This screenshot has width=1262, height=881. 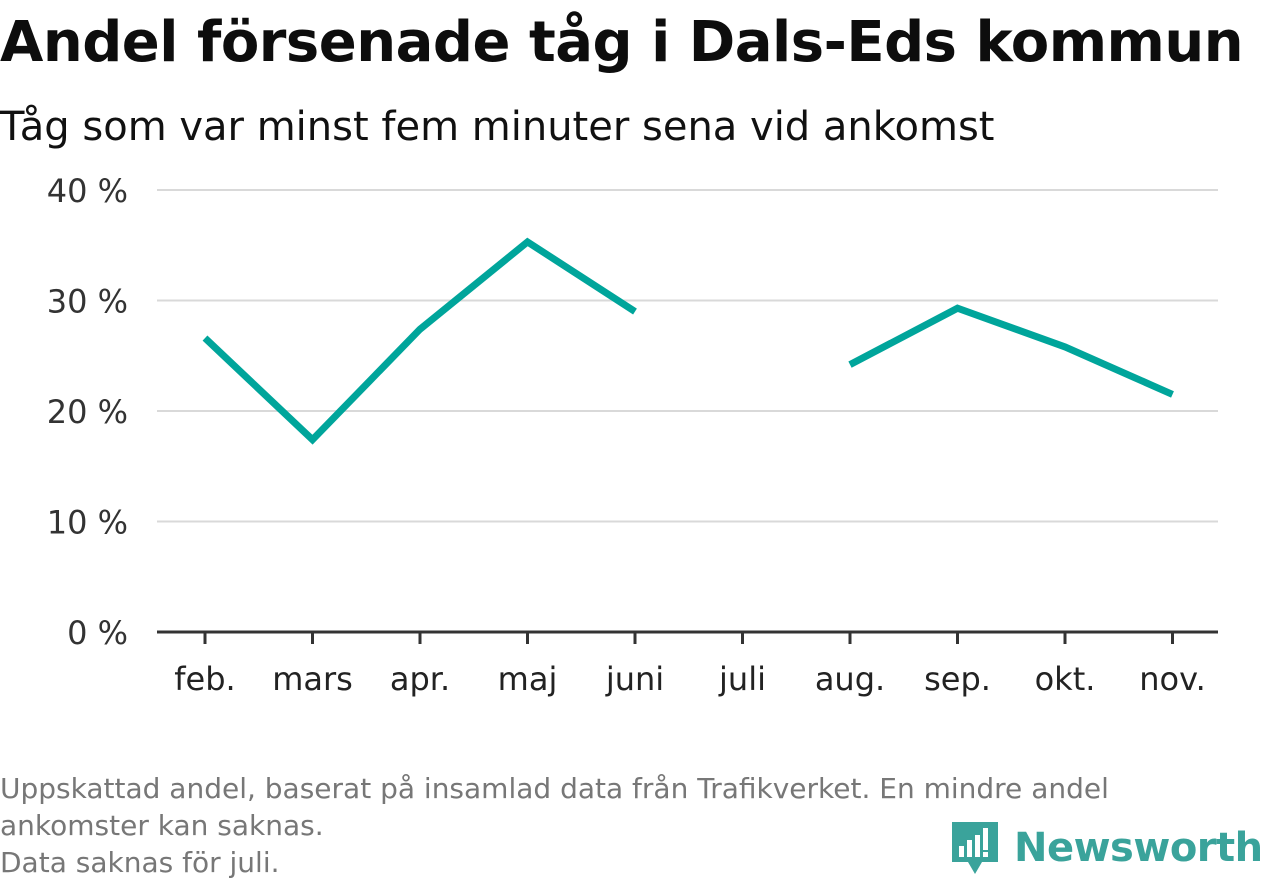 I want to click on x-tick-label: feb., so click(x=204, y=679).